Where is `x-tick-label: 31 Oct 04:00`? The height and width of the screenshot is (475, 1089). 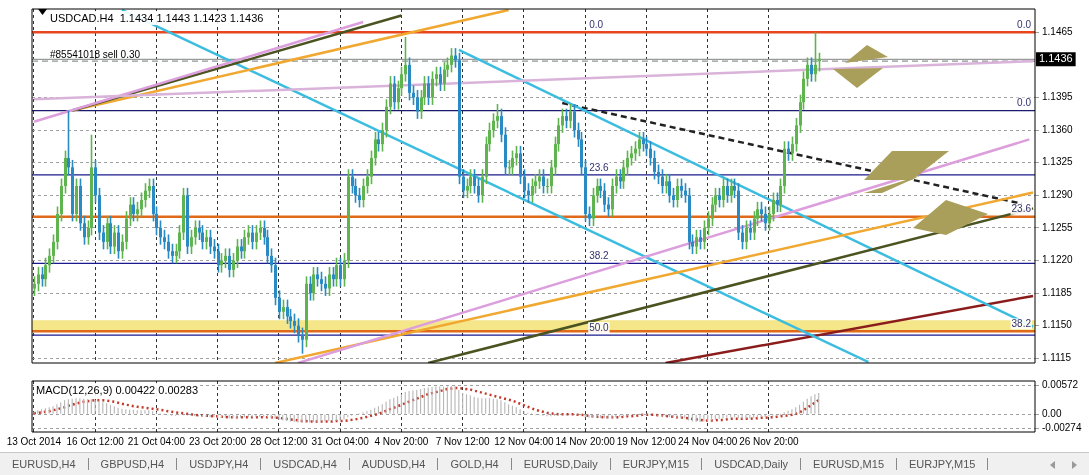 x-tick-label: 31 Oct 04:00 is located at coordinates (340, 441).